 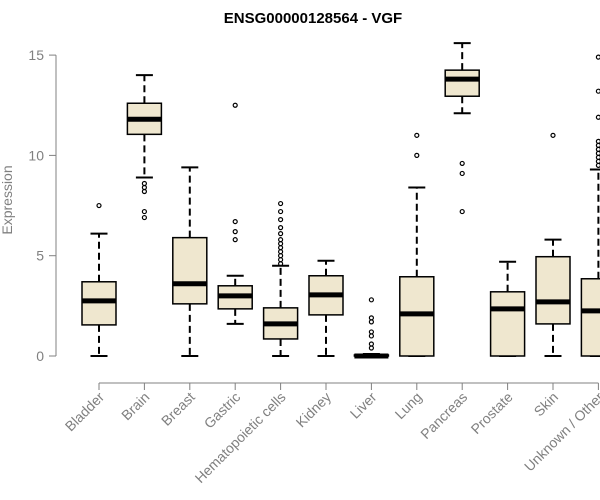 What do you see at coordinates (40, 256) in the screenshot?
I see `y-tick-label: 5` at bounding box center [40, 256].